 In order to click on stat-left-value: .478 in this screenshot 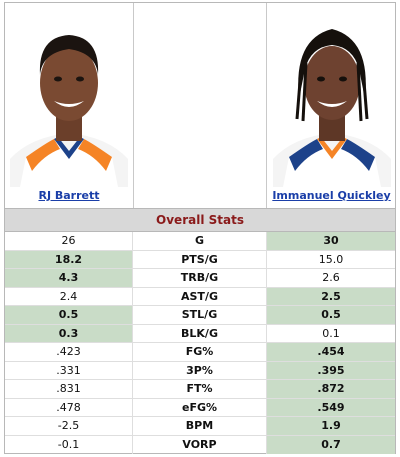, I will do `click(69, 407)`.